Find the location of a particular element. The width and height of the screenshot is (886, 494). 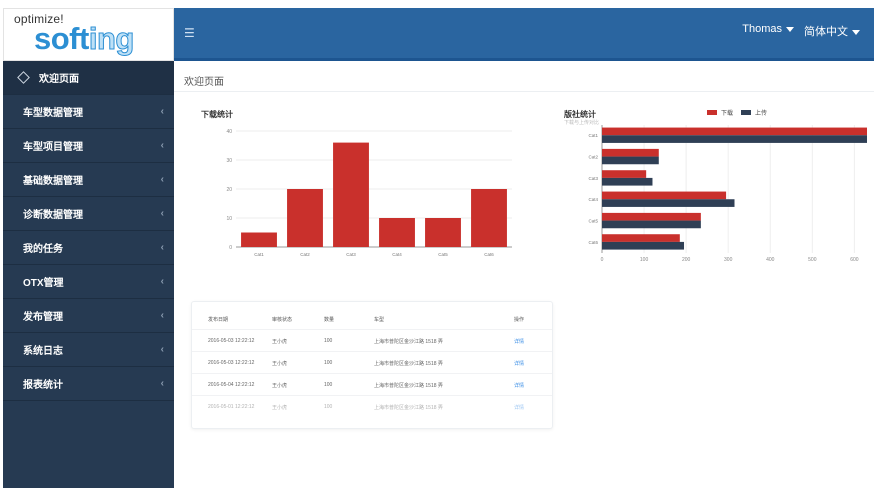

user-name: Thomas is located at coordinates (762, 29).